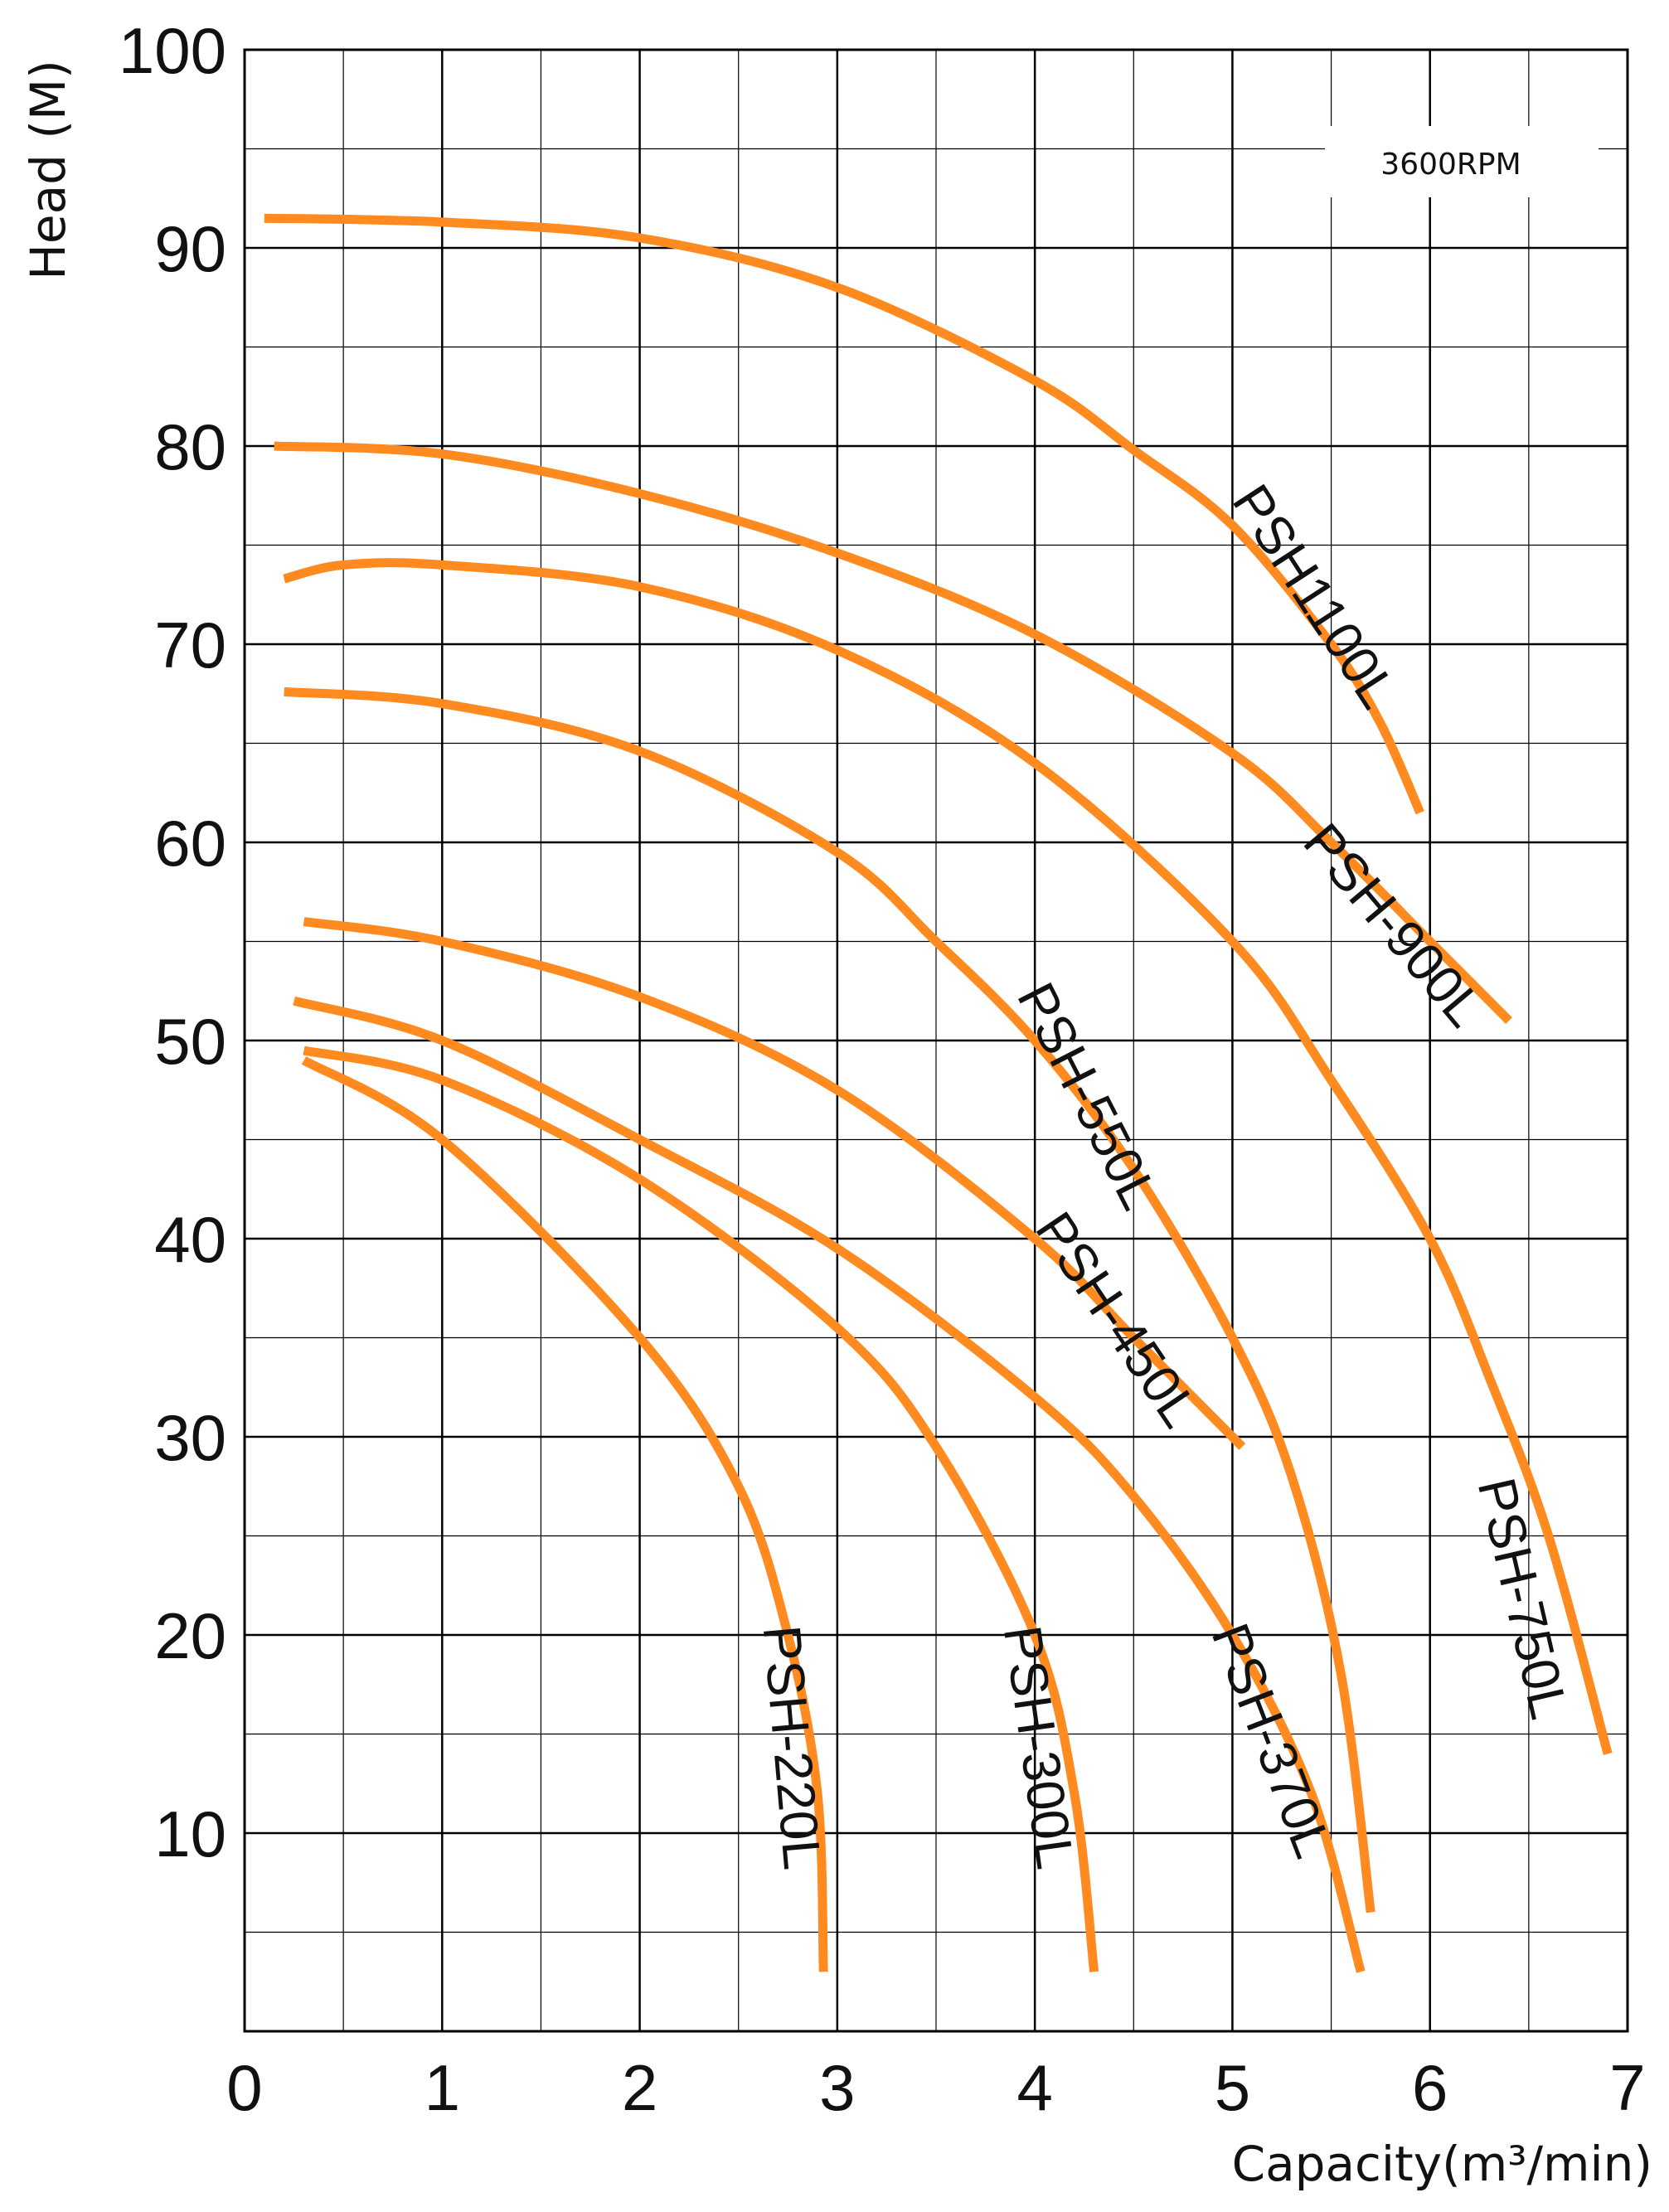  I want to click on y-tick-label: 10, so click(190, 1833).